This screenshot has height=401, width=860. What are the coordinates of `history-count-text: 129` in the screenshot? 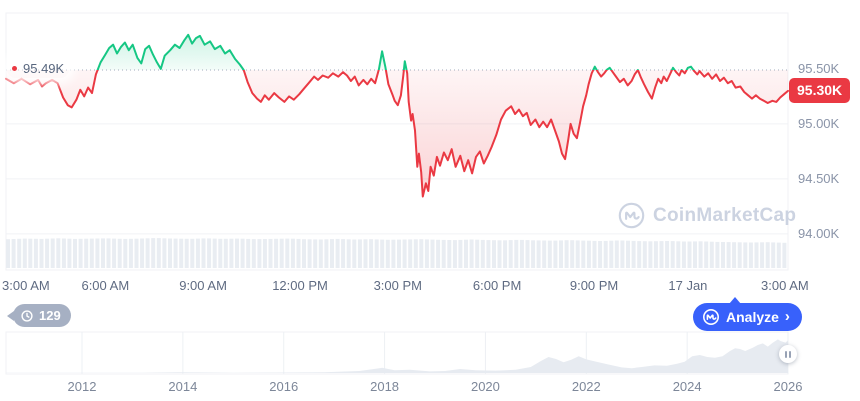 It's located at (50, 315).